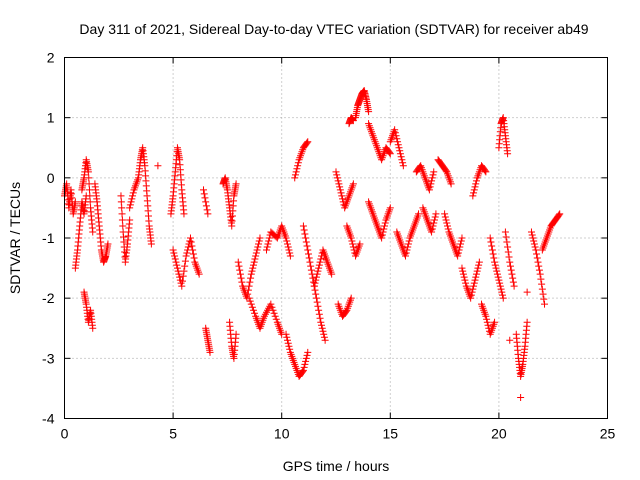 The width and height of the screenshot is (640, 480). Describe the element at coordinates (51, 58) in the screenshot. I see `y-tick-label: 2` at that location.